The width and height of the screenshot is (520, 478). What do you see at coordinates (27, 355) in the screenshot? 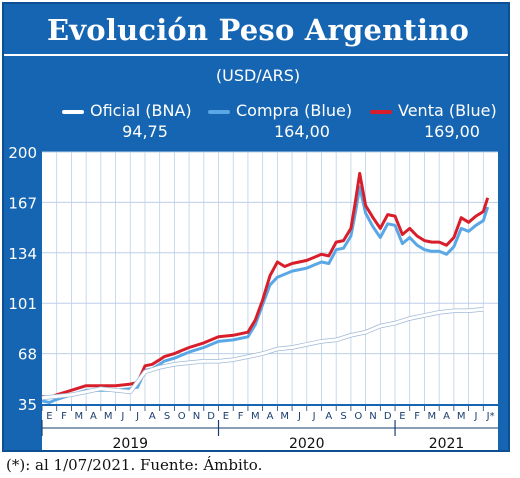
I see `y-tick-label: 68` at bounding box center [27, 355].